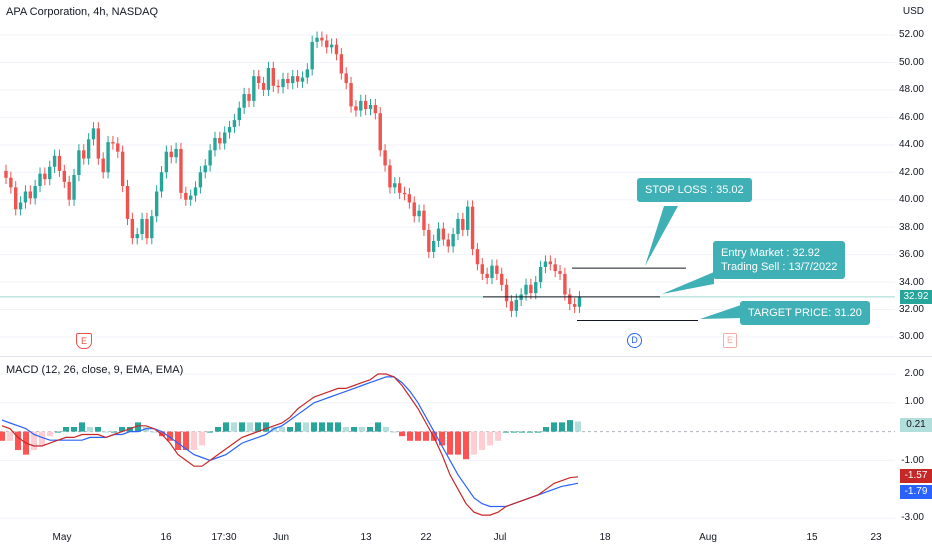  Describe the element at coordinates (166, 537) in the screenshot. I see `time-tick: 16` at that location.